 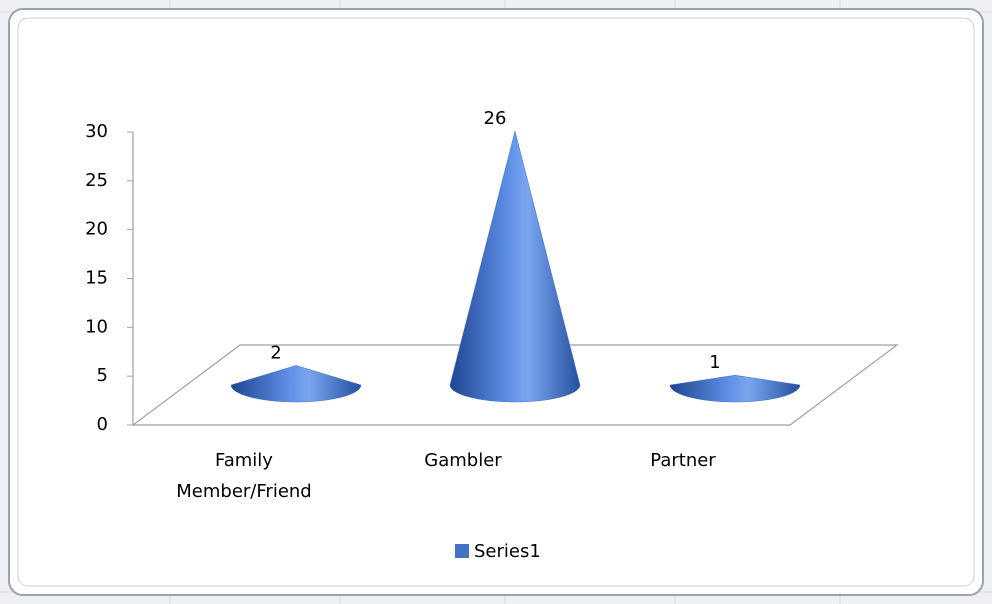 What do you see at coordinates (244, 476) in the screenshot?
I see `x-tick-label: Family Member/Friend` at bounding box center [244, 476].